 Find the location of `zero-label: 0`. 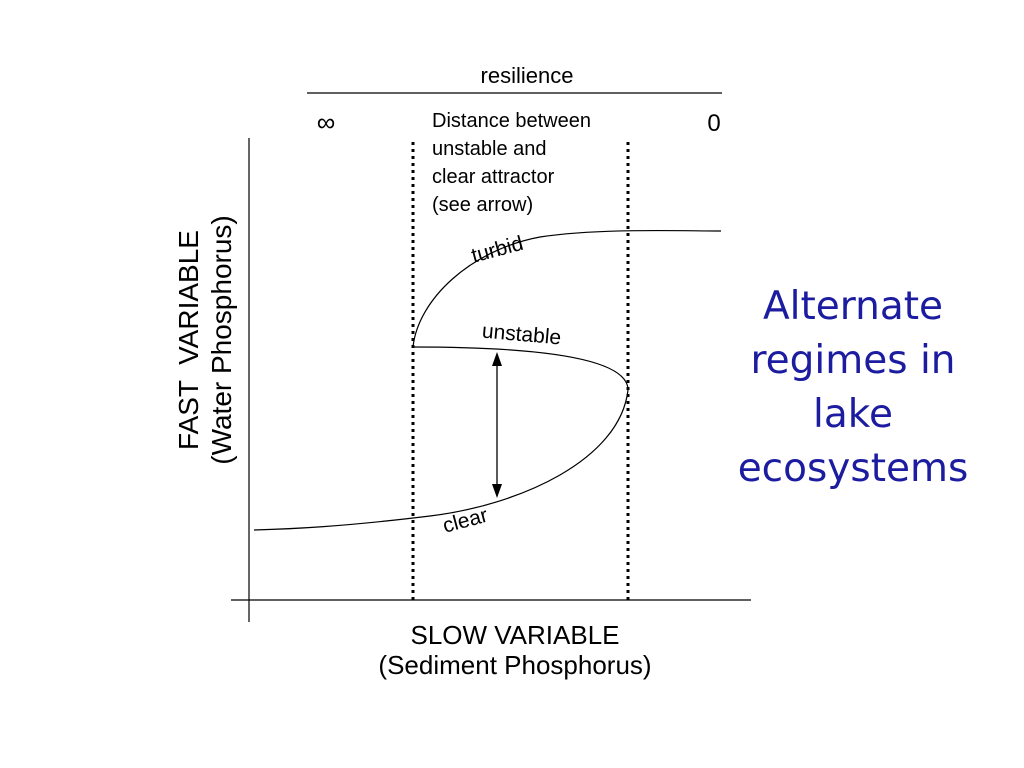

zero-label: 0 is located at coordinates (713, 123).